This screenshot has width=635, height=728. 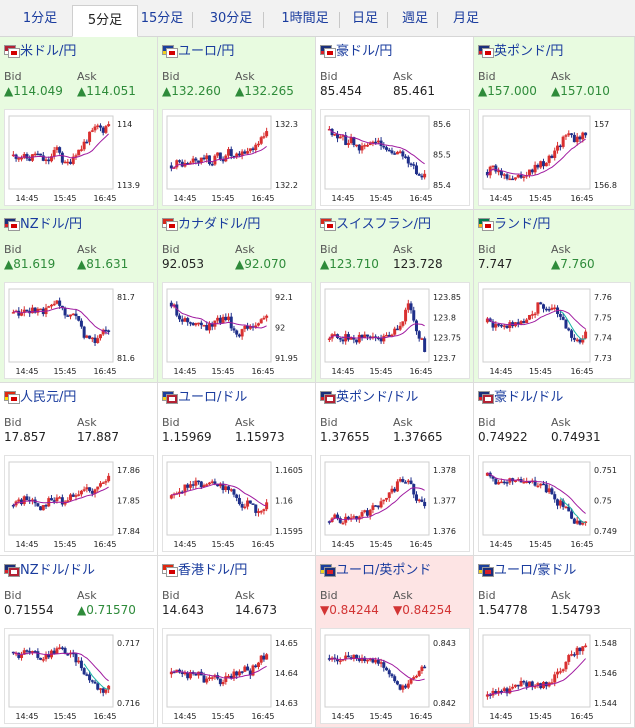 I want to click on mini-candlestick-chart: 0.717 0.716 14:45 15:45 16:45, so click(x=79, y=676).